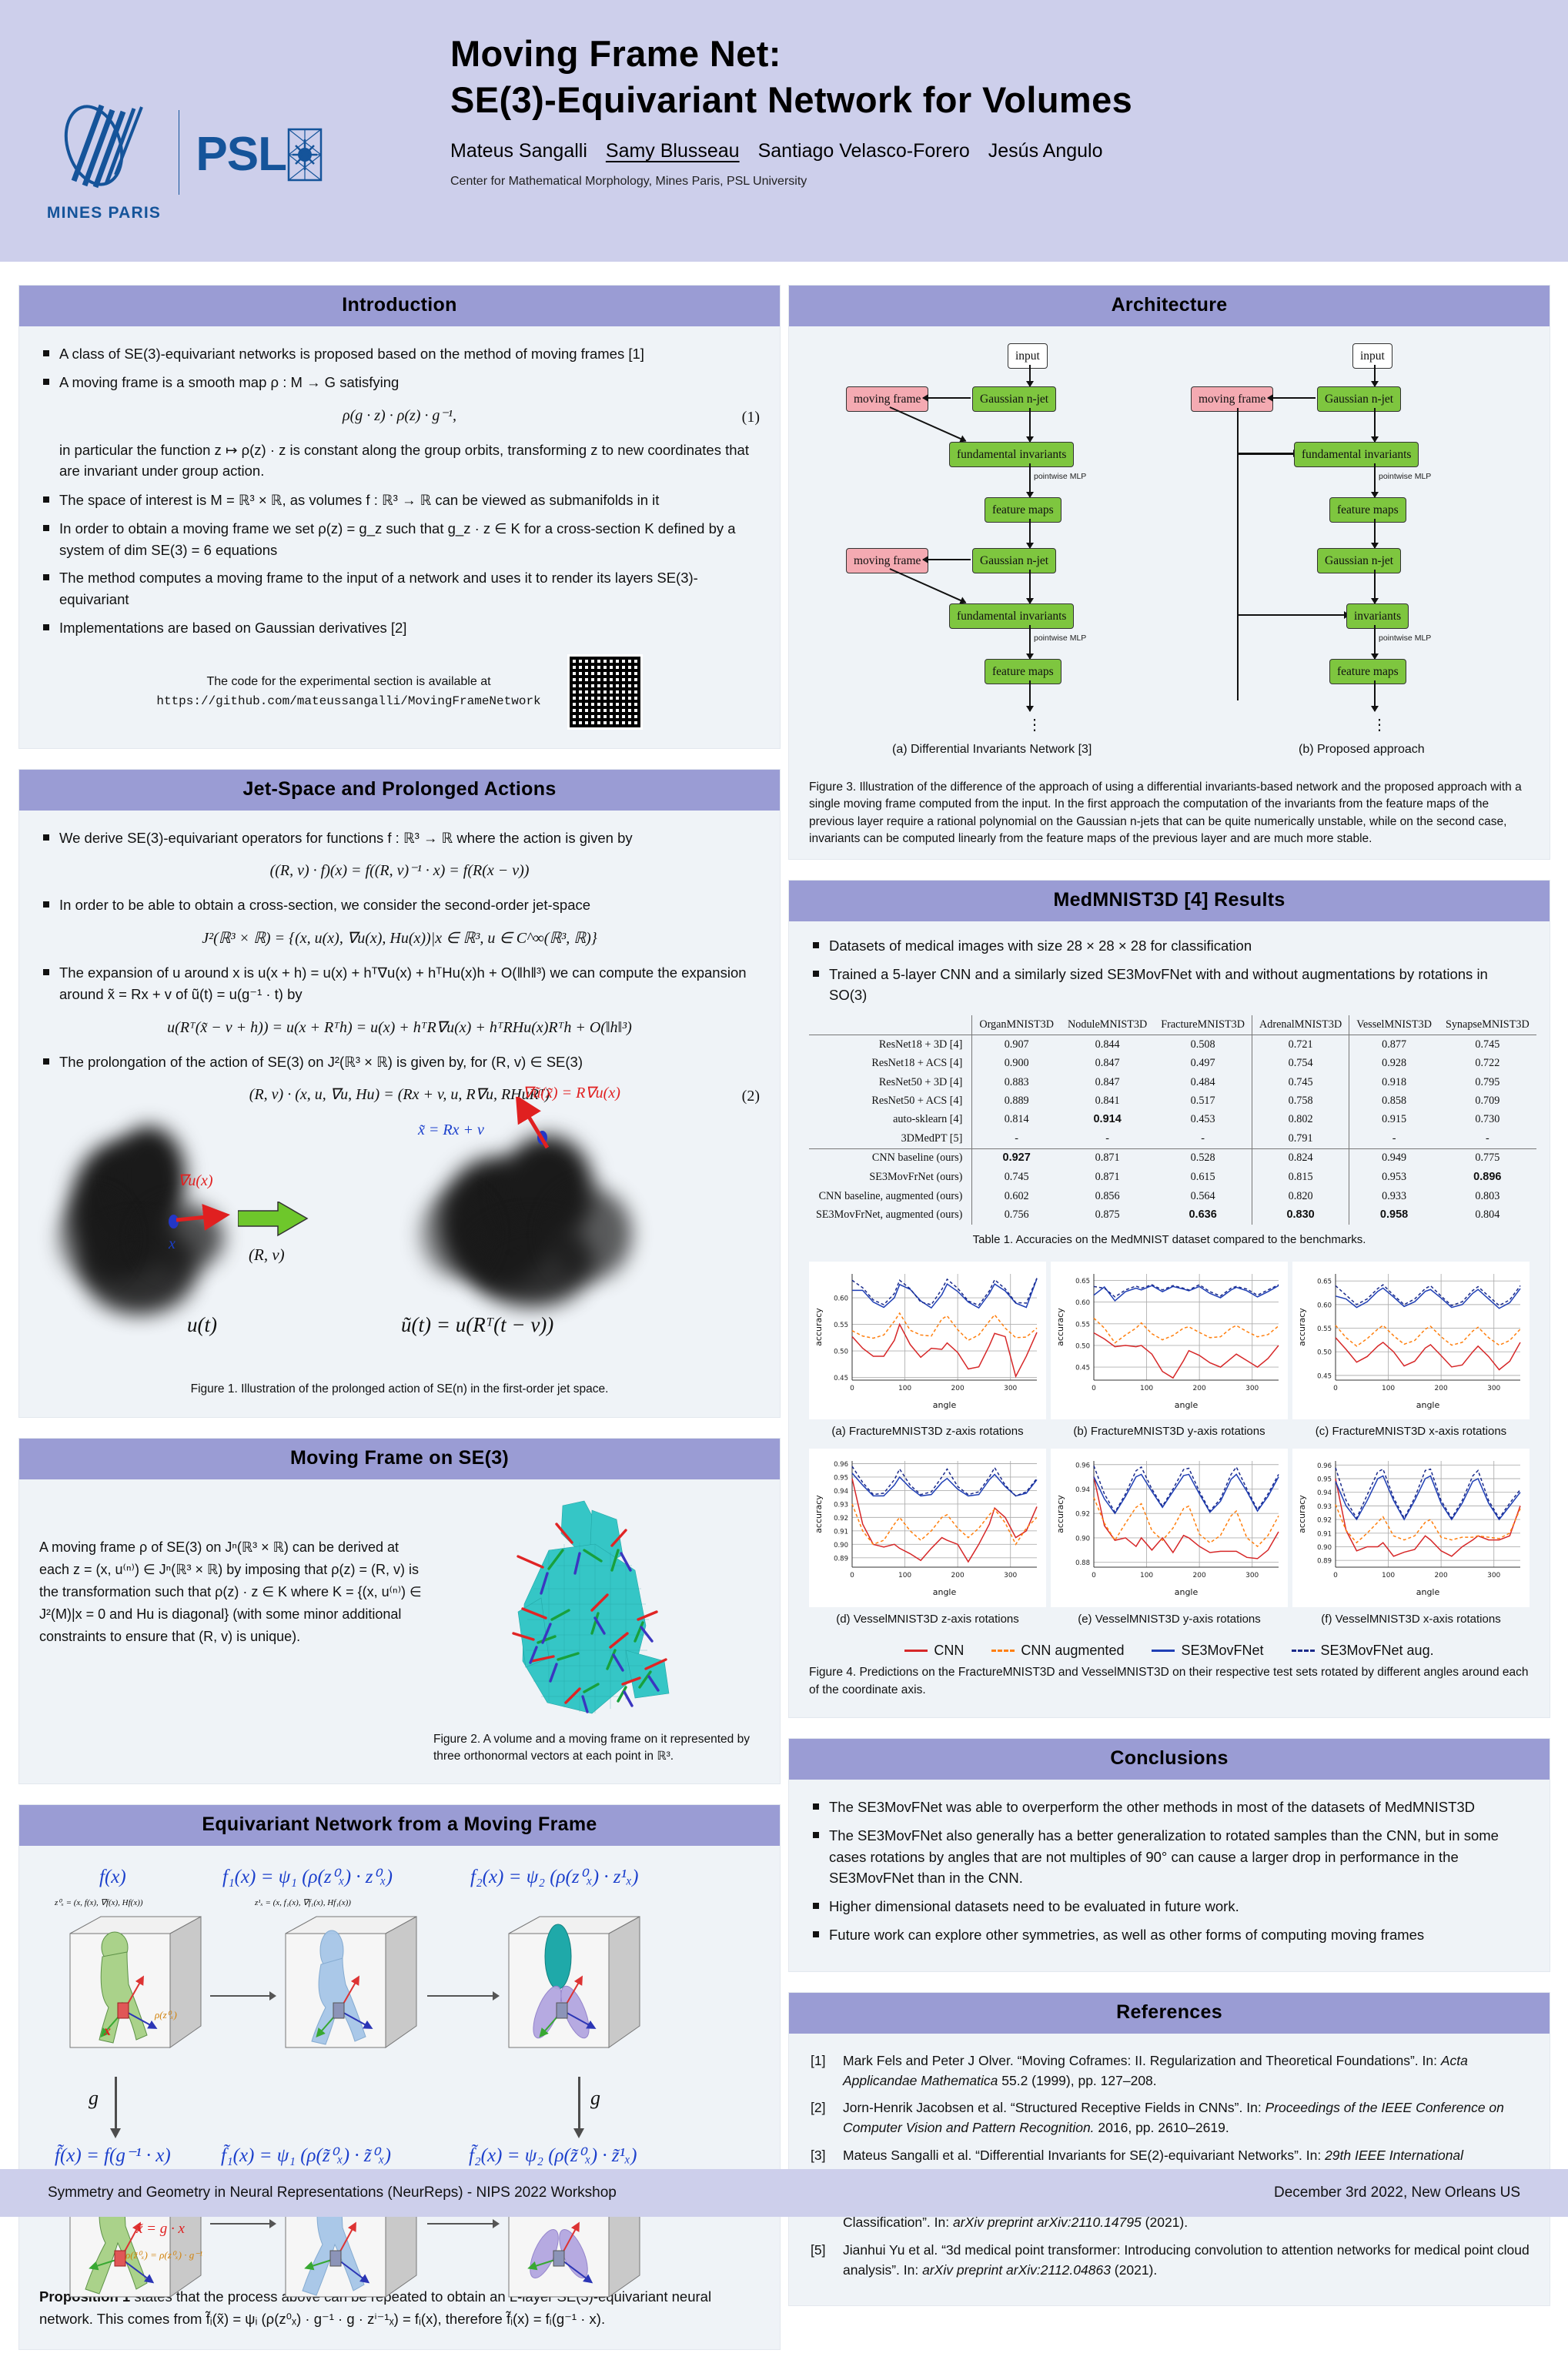 The width and height of the screenshot is (1568, 2370). Describe the element at coordinates (1082, 1303) in the screenshot. I see `svg-text: 0.60` at that location.